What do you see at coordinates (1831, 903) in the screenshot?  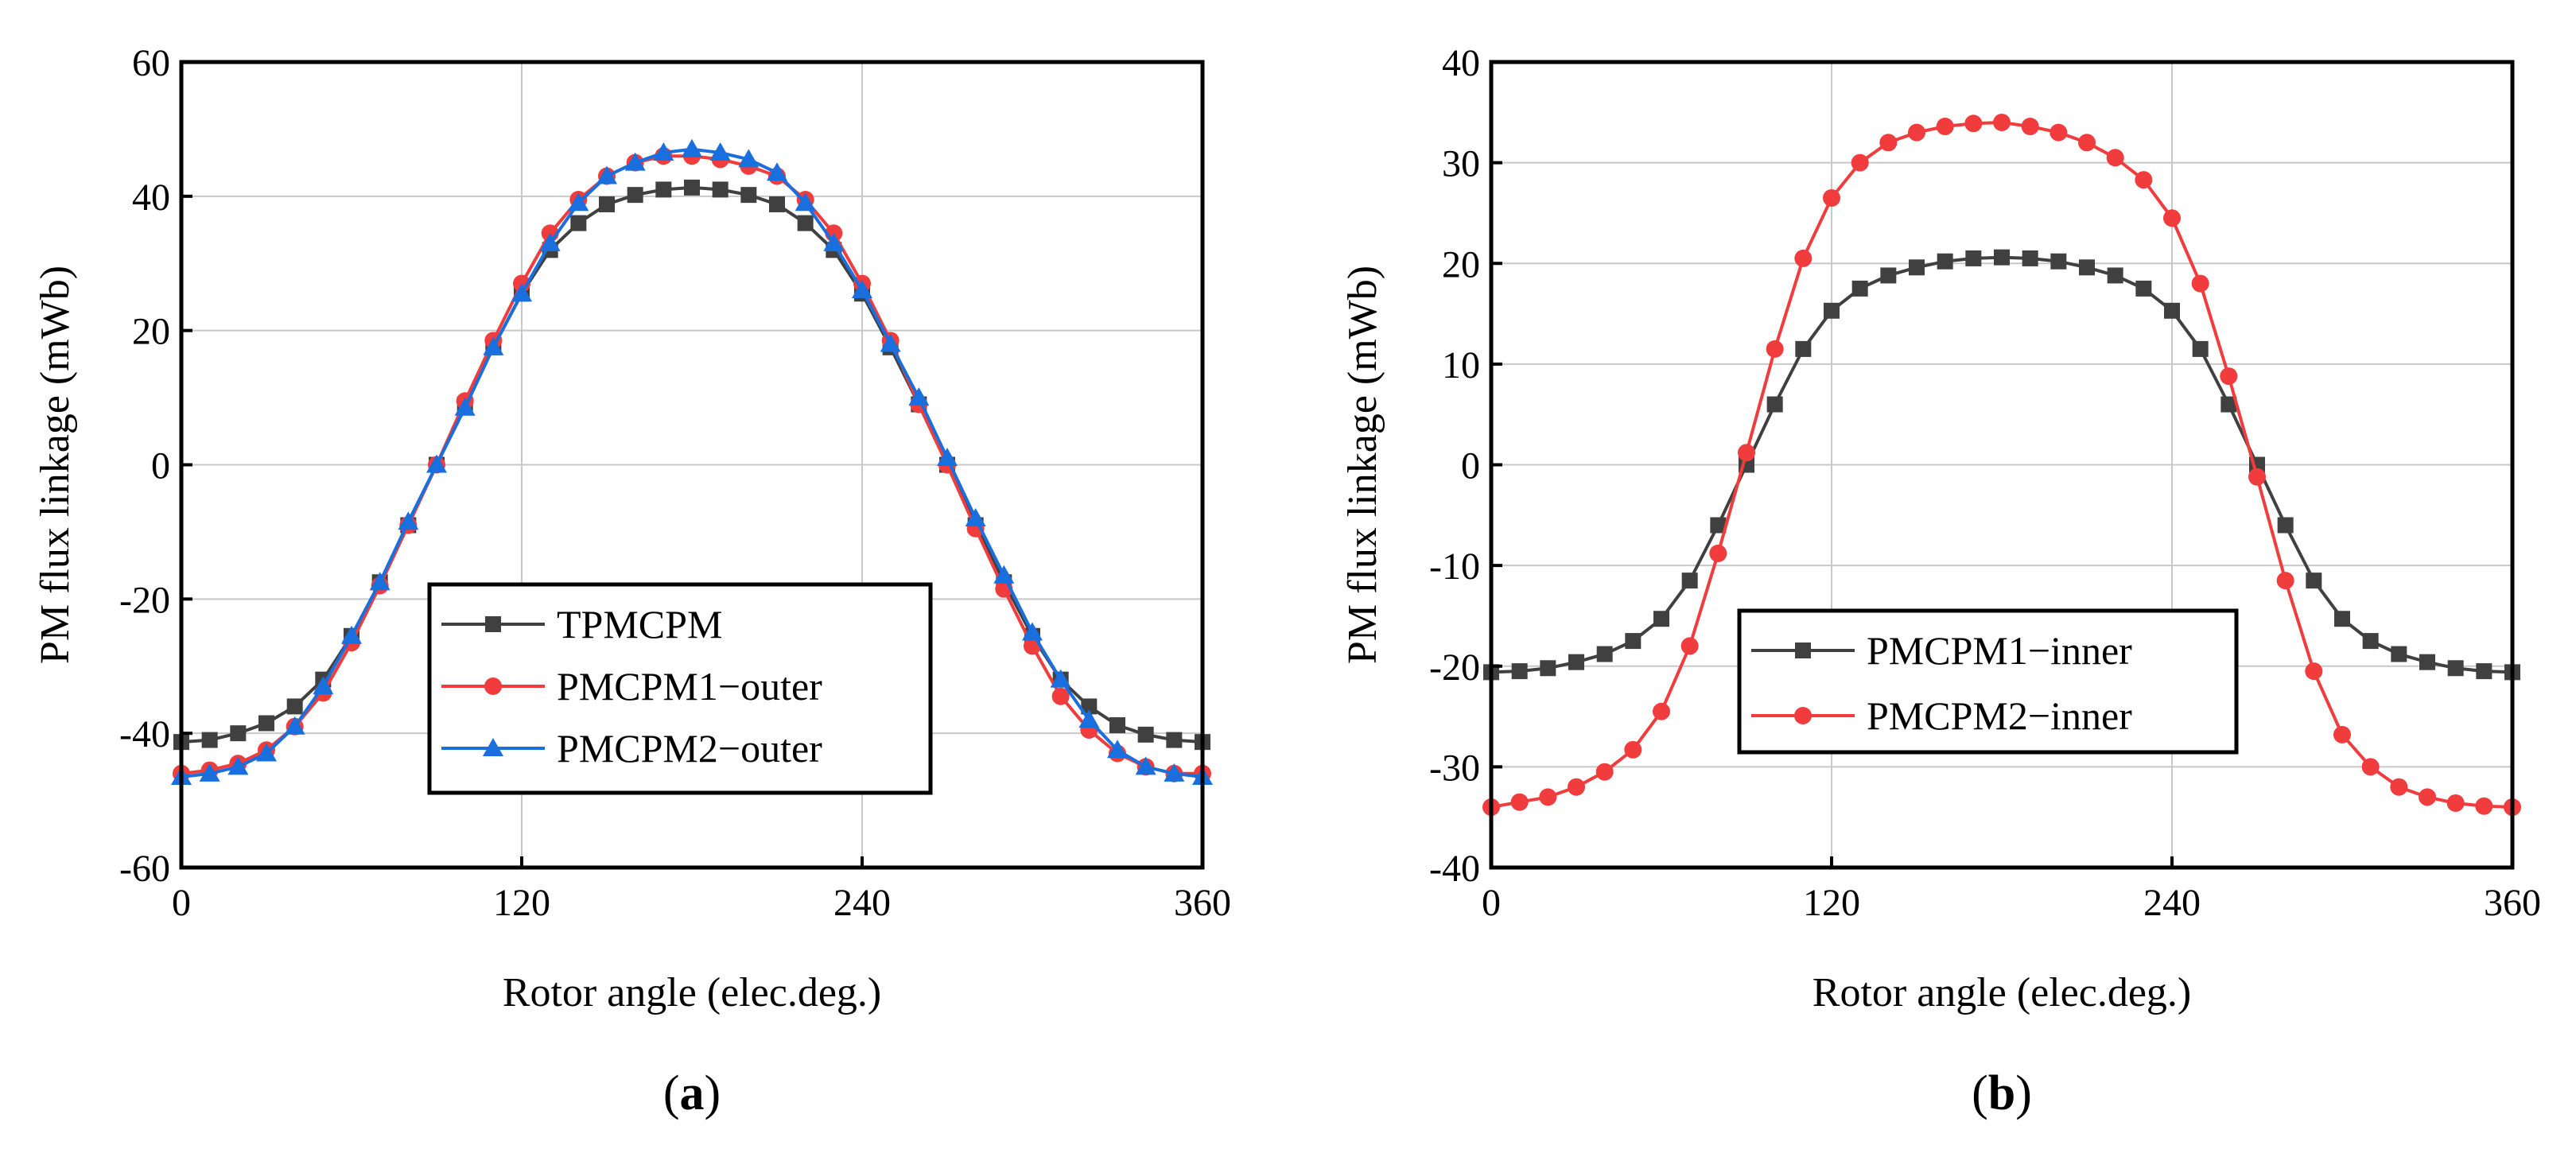 I see `x-tick-label: 120` at bounding box center [1831, 903].